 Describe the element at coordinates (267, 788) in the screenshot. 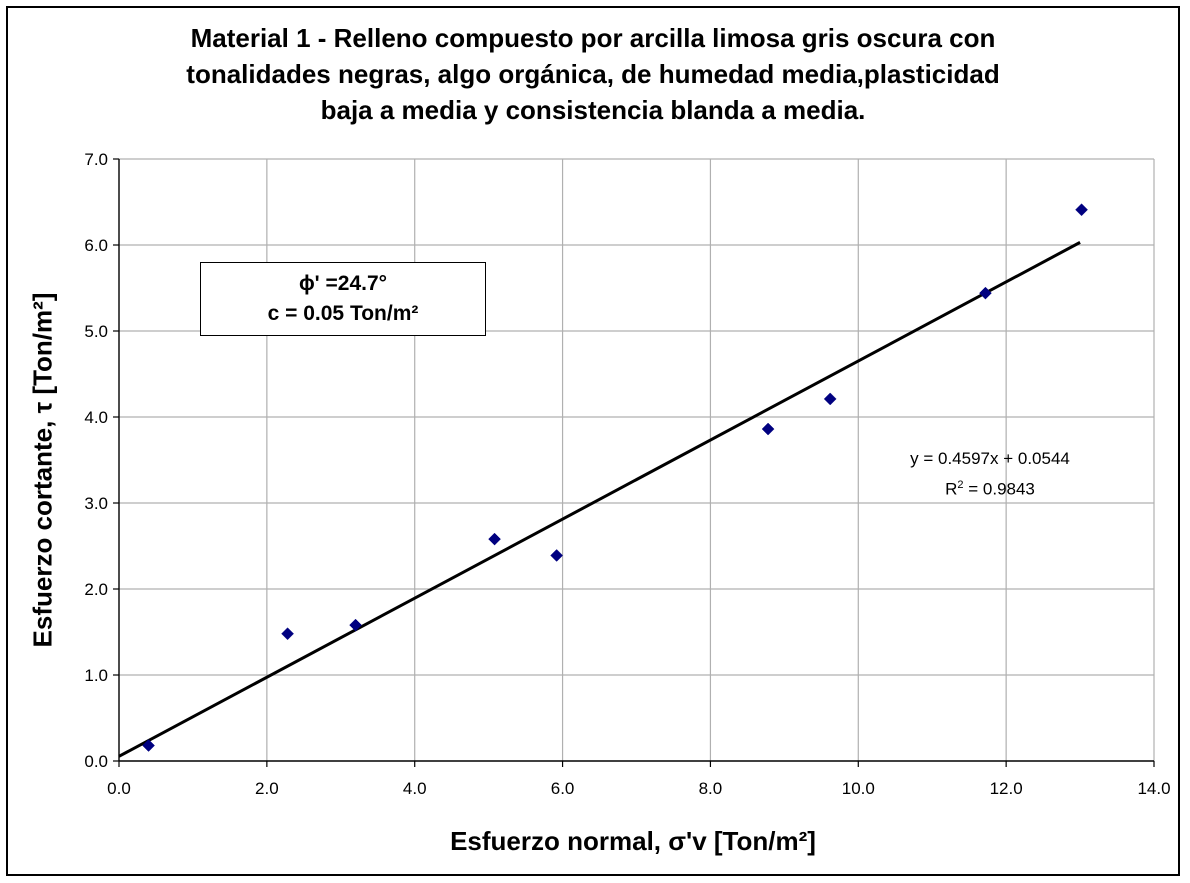

I see `x-tick-label: 2.0` at that location.